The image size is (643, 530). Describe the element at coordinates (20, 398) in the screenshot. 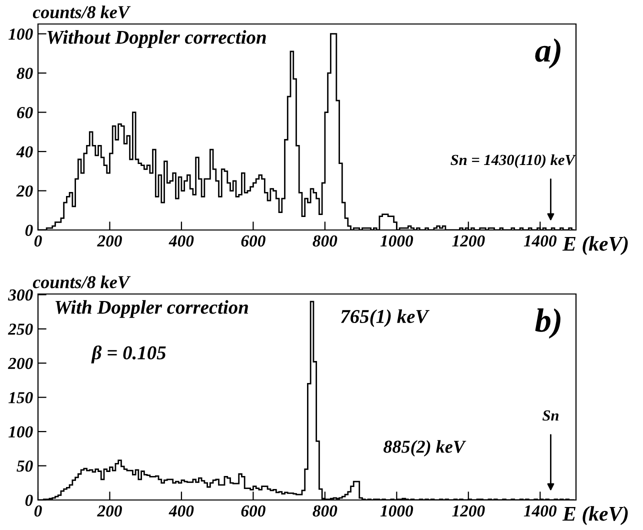

I see `y-tick-label: 150` at that location.